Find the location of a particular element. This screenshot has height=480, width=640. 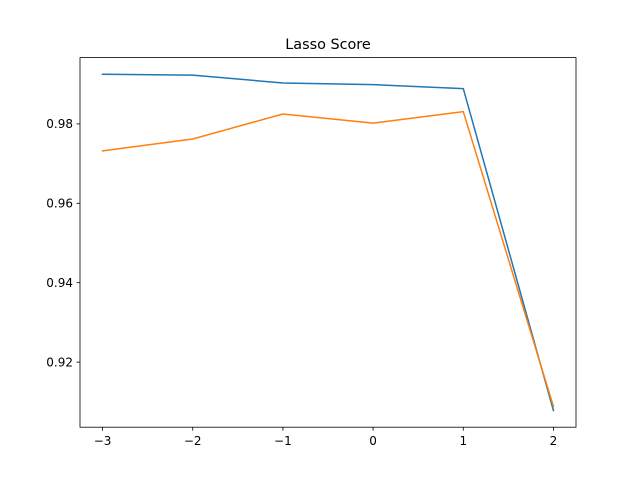

x-tick-label: −2 is located at coordinates (193, 441).